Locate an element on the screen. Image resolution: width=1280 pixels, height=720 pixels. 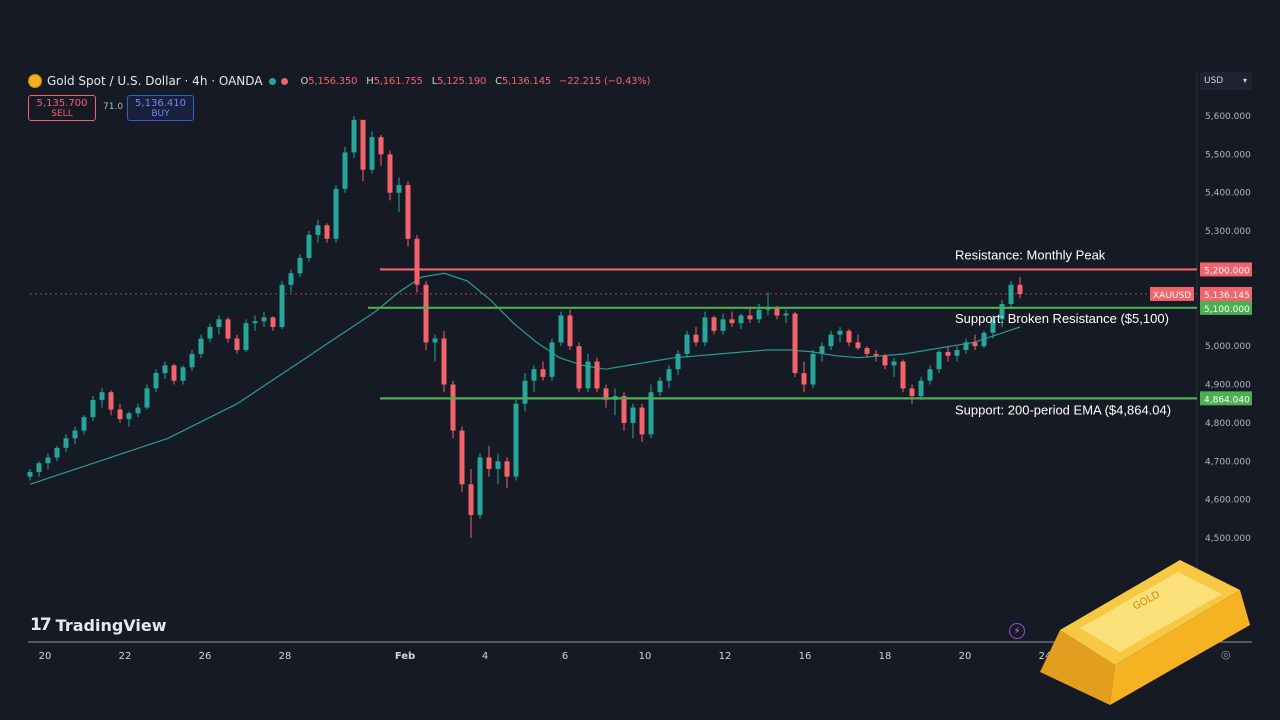
y-tick-label: 4,900.000 is located at coordinates (1228, 386).